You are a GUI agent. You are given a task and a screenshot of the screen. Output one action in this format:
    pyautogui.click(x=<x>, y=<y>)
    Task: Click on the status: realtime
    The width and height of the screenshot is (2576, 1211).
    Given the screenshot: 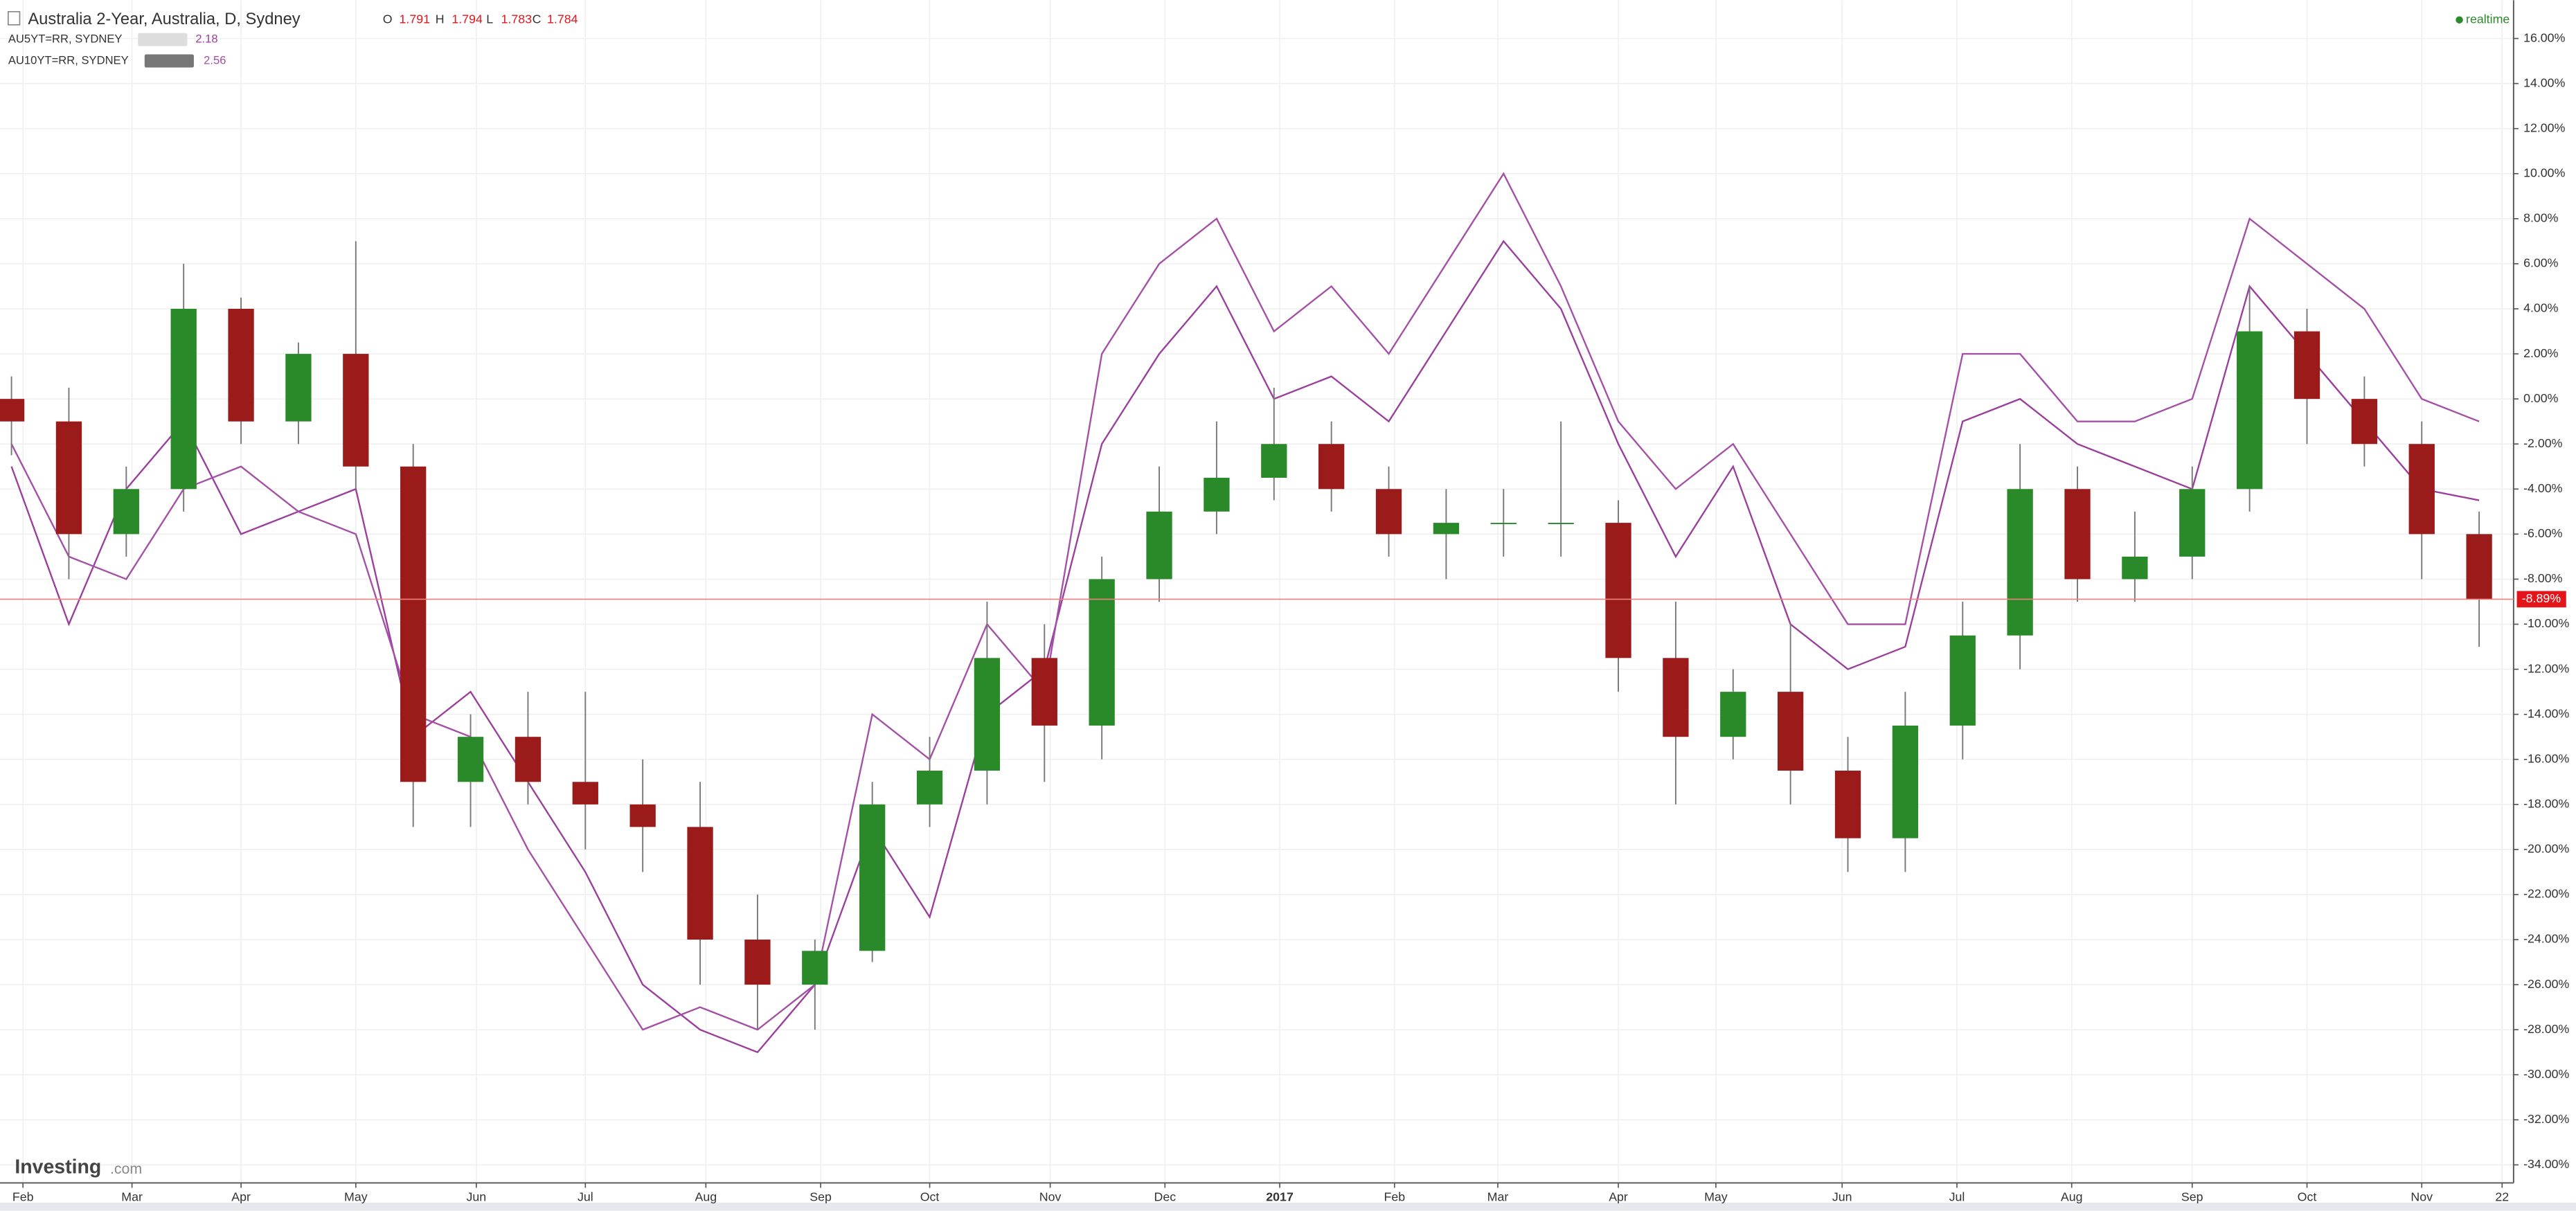 What is the action you would take?
    pyautogui.click(x=2488, y=19)
    